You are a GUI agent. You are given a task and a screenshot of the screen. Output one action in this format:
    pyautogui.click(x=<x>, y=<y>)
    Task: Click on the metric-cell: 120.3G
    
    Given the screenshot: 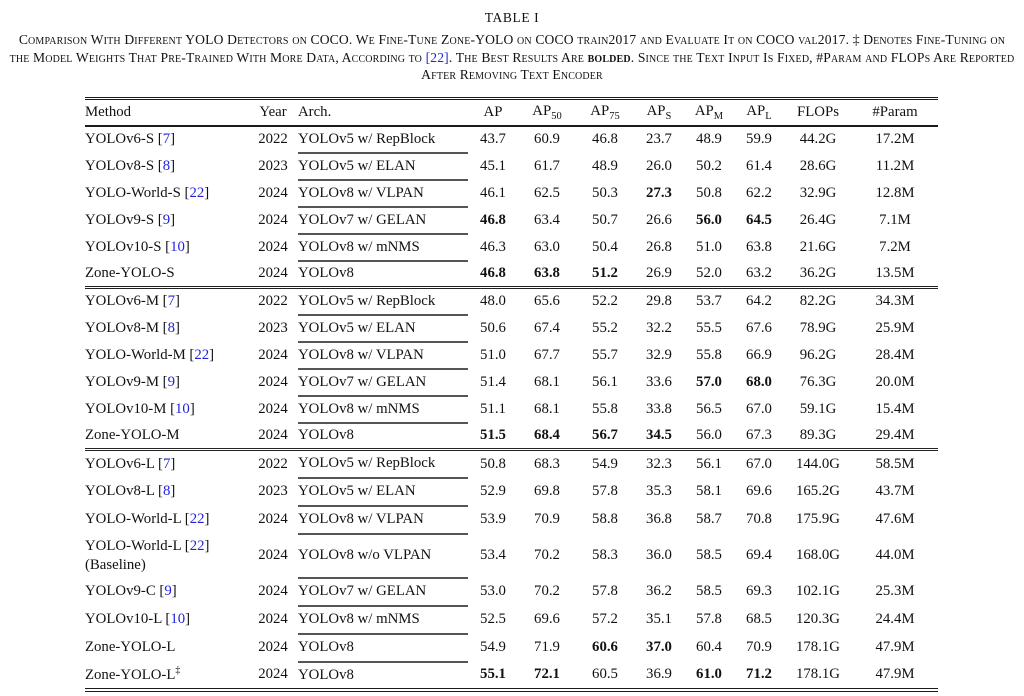 What is the action you would take?
    pyautogui.click(x=818, y=619)
    